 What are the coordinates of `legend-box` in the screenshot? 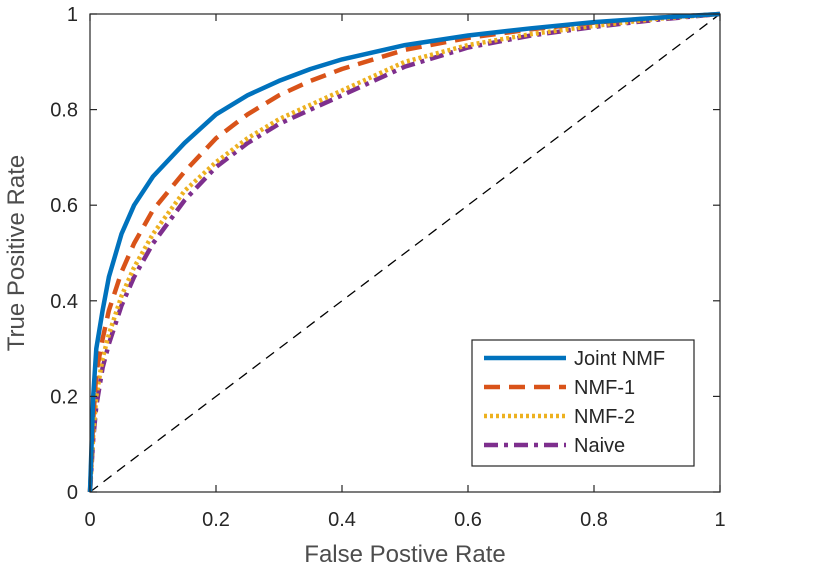 It's located at (583, 403).